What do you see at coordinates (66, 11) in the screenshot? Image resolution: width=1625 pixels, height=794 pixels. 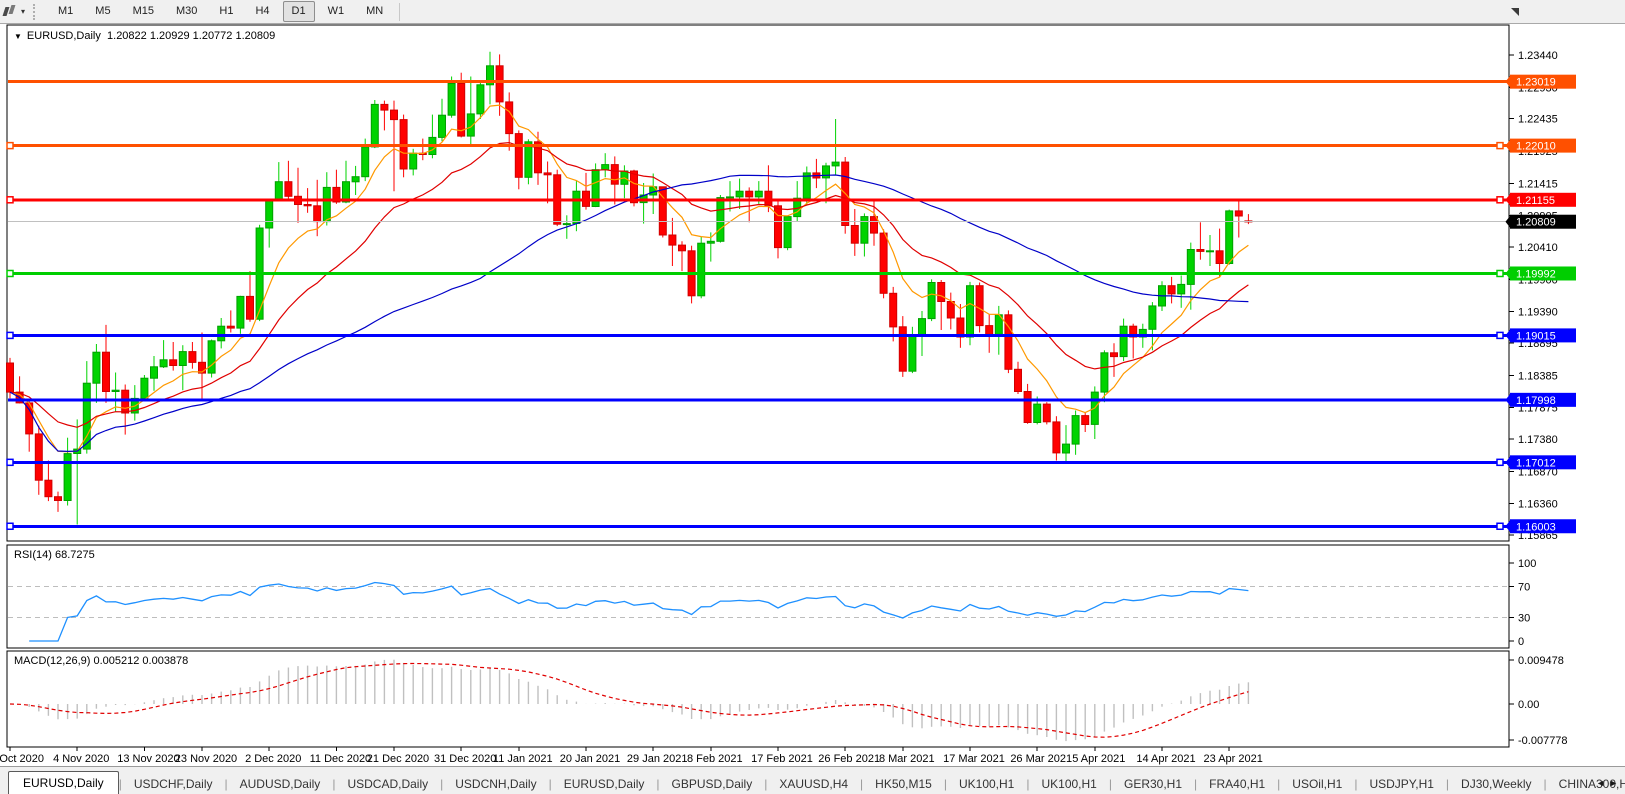 I see `period-button-m1: M1` at bounding box center [66, 11].